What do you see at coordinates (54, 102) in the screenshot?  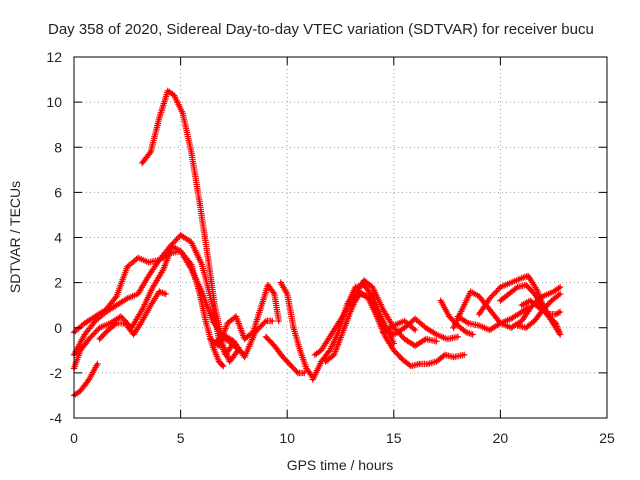 I see `y-tick-label: 10` at bounding box center [54, 102].